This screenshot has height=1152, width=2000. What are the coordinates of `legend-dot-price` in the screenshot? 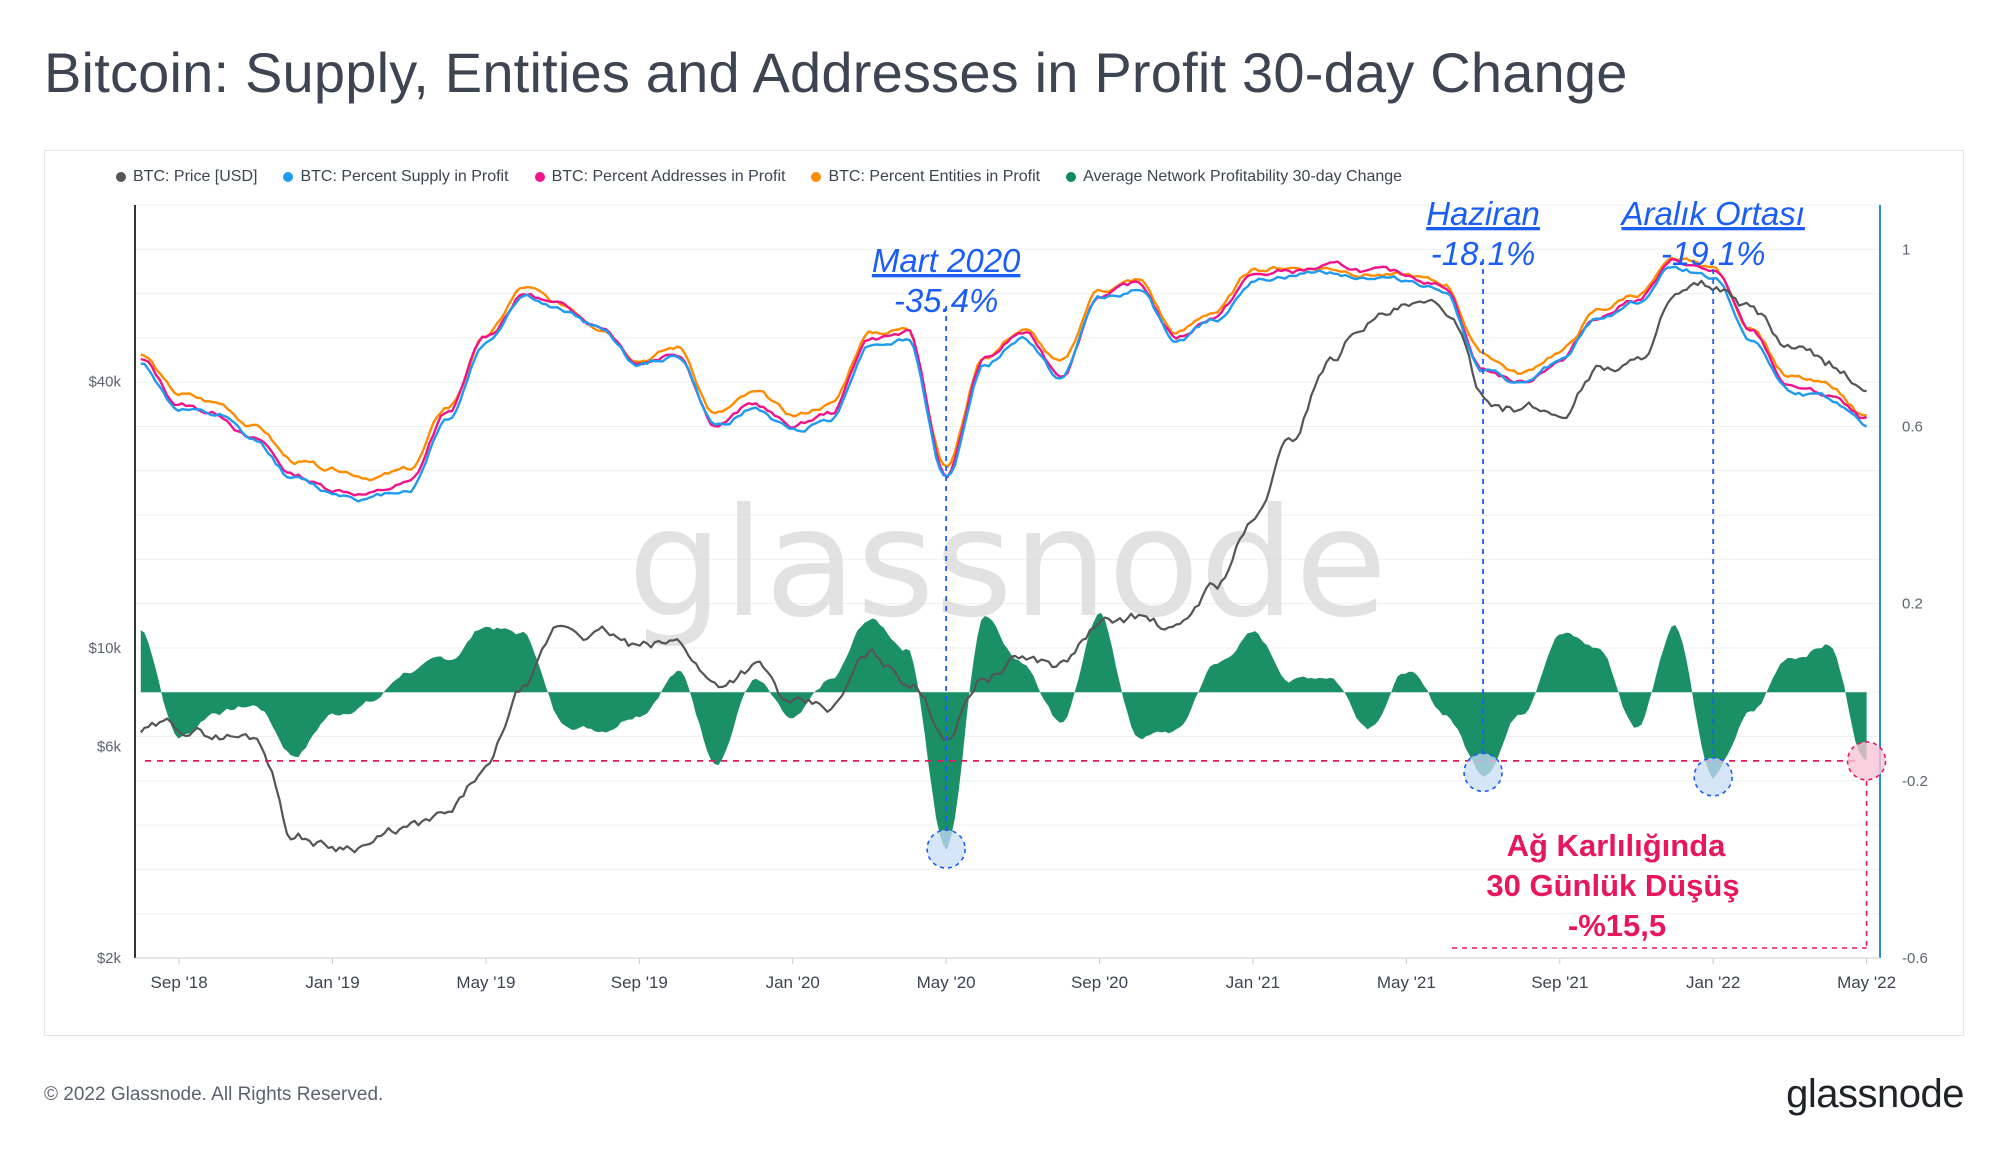 It's located at (121, 177).